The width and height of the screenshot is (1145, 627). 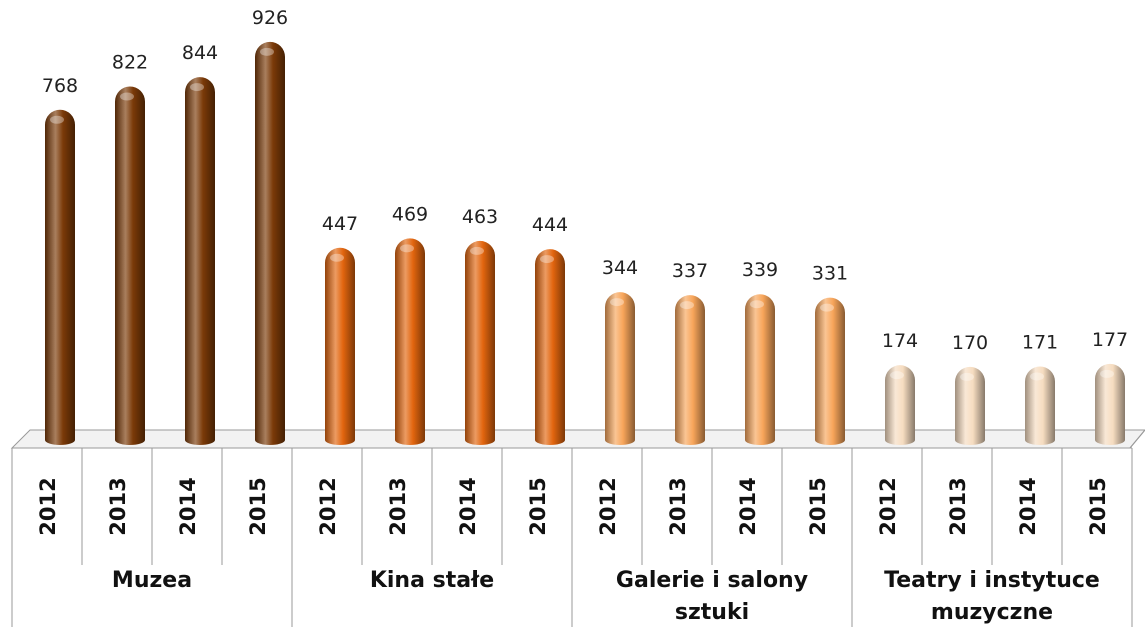 I want to click on value-label: 444, so click(x=550, y=225).